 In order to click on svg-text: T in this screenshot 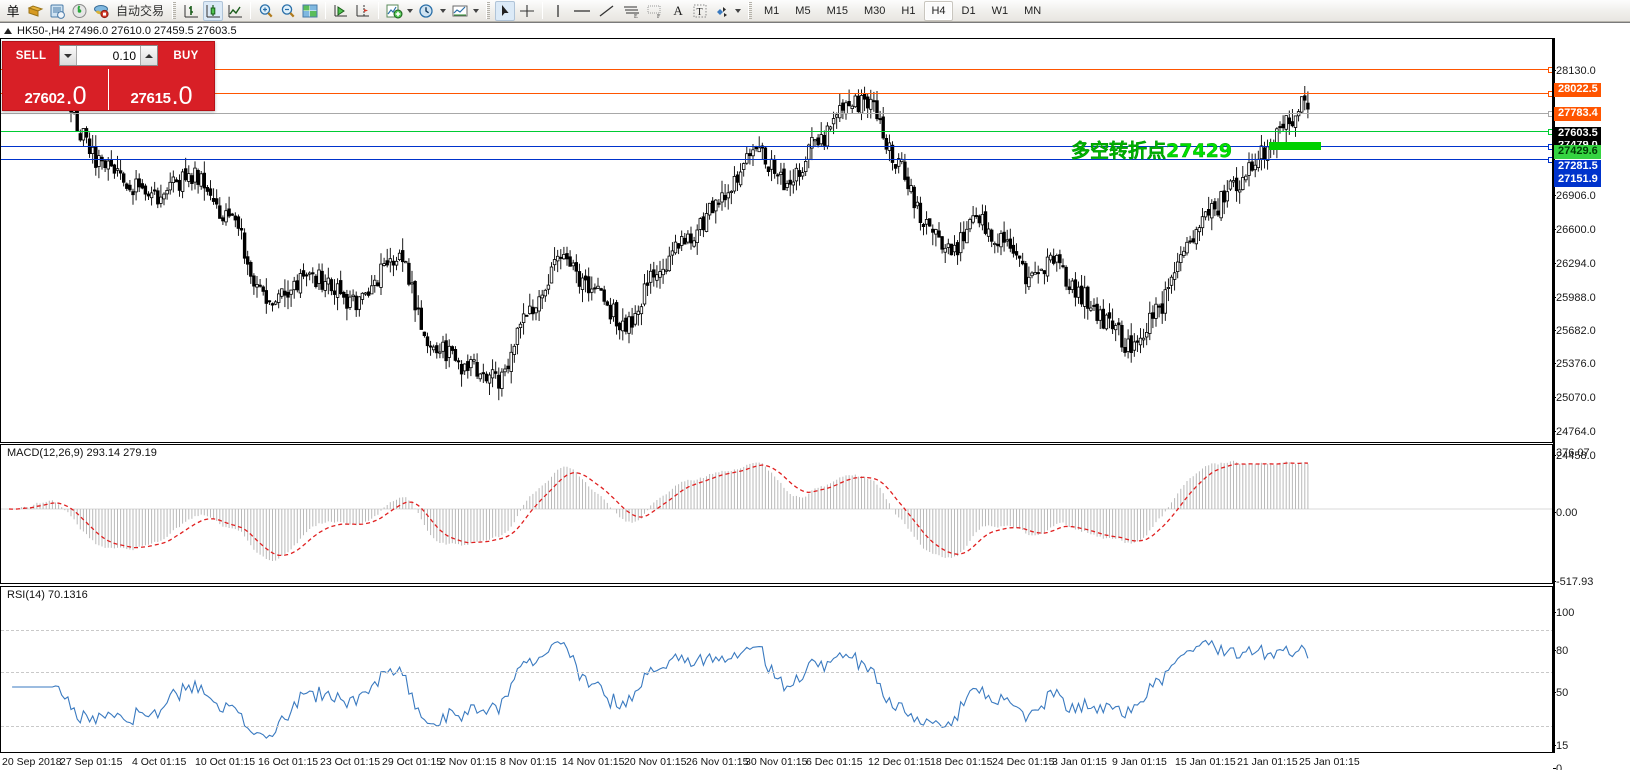, I will do `click(700, 12)`.